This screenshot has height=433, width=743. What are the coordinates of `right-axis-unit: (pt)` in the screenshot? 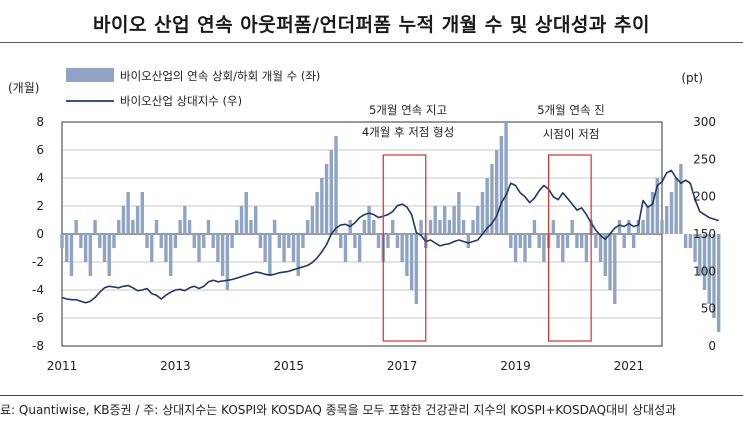 It's located at (692, 78).